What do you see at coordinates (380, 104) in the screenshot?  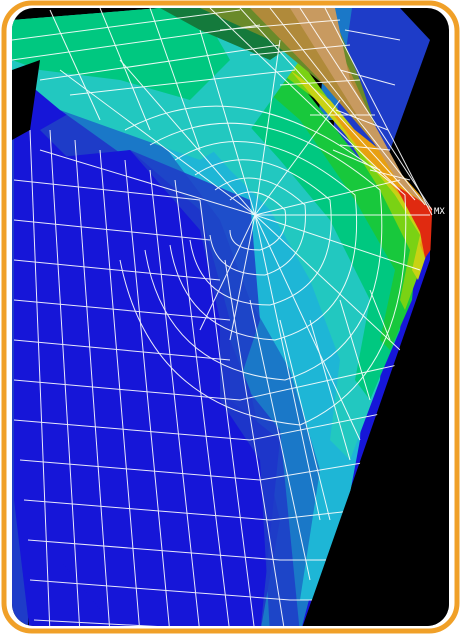 I see `back-part-stripe` at bounding box center [380, 104].